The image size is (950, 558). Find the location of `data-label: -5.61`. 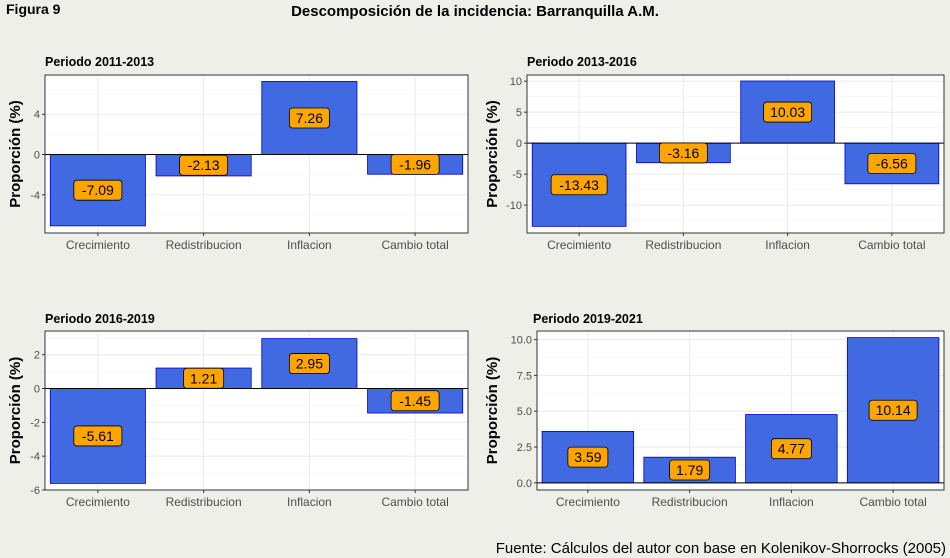

data-label: -5.61 is located at coordinates (98, 436).